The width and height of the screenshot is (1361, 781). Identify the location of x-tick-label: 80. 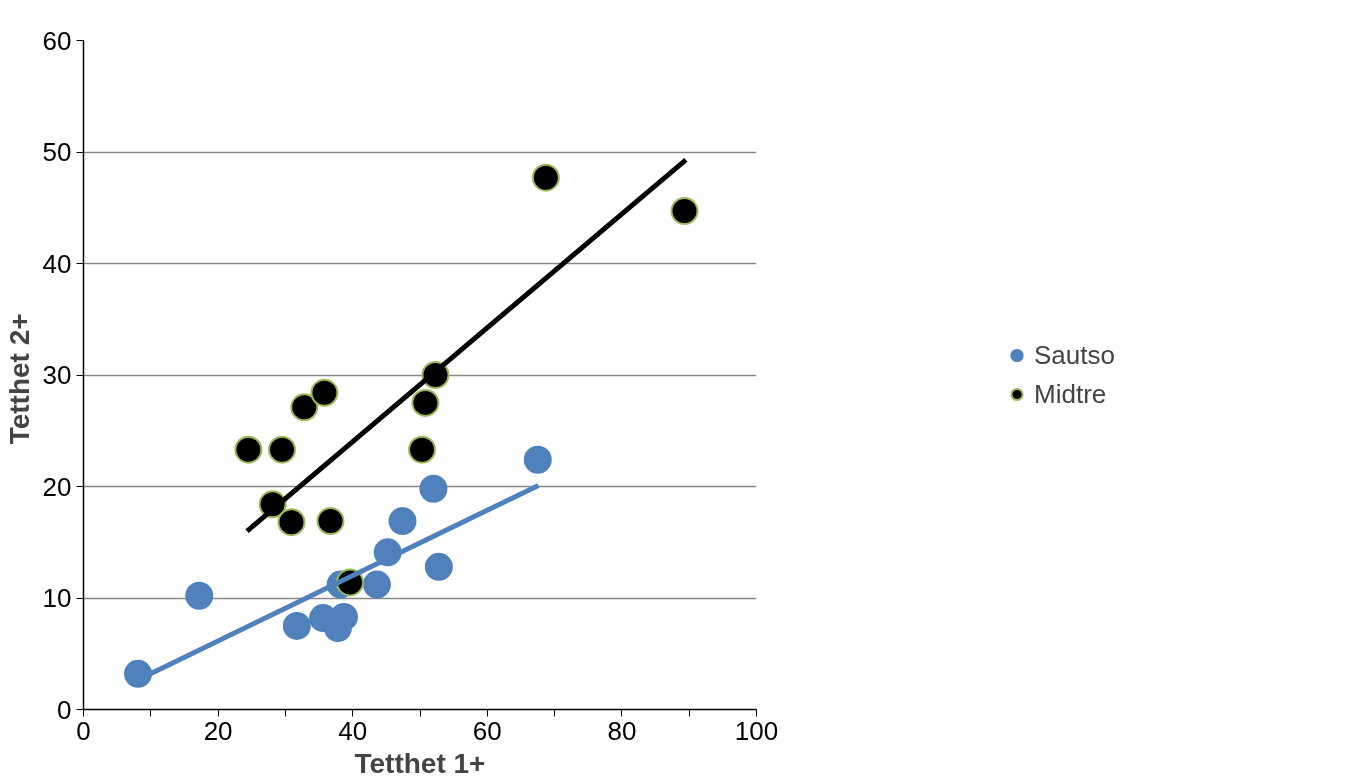
(622, 730).